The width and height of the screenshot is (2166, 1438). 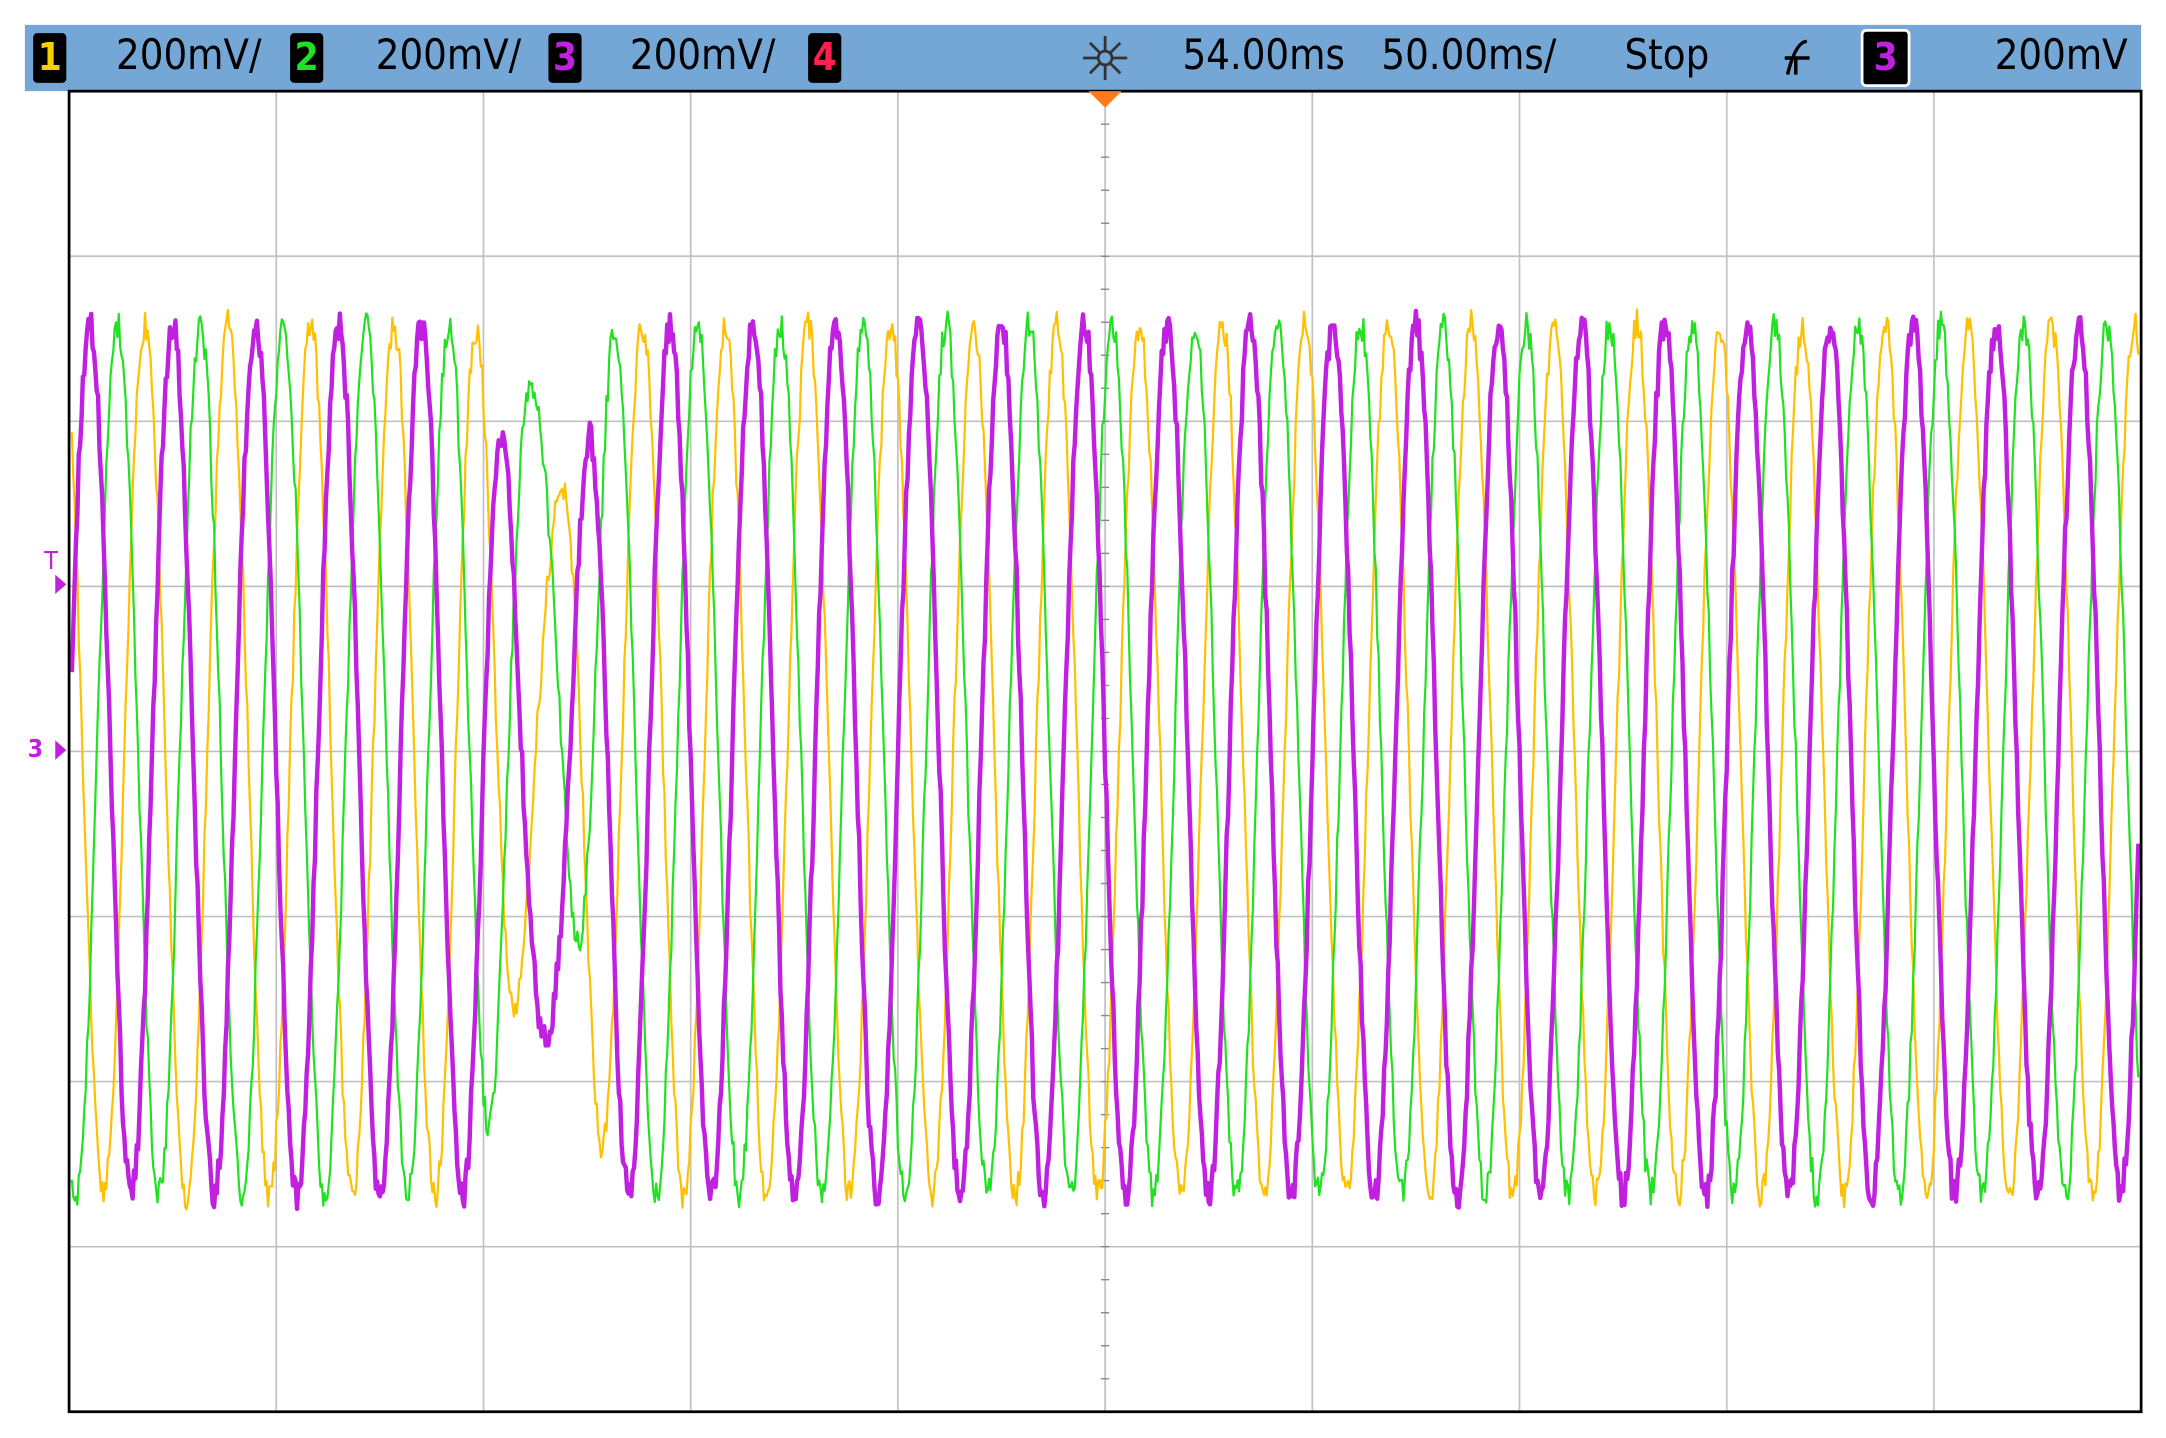 I want to click on channel-2: 2 200mV/, so click(x=406, y=57).